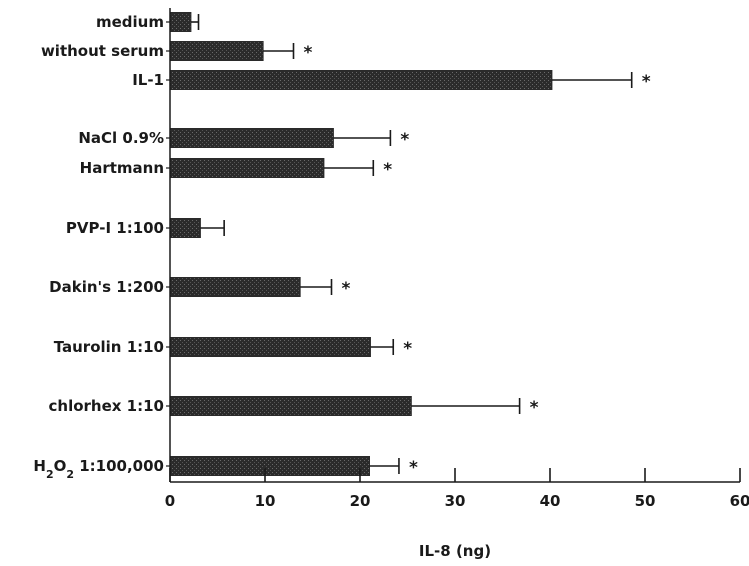 The width and height of the screenshot is (749, 566). What do you see at coordinates (413, 468) in the screenshot?
I see `significance-star-h2o2-1-100-000: *` at bounding box center [413, 468].